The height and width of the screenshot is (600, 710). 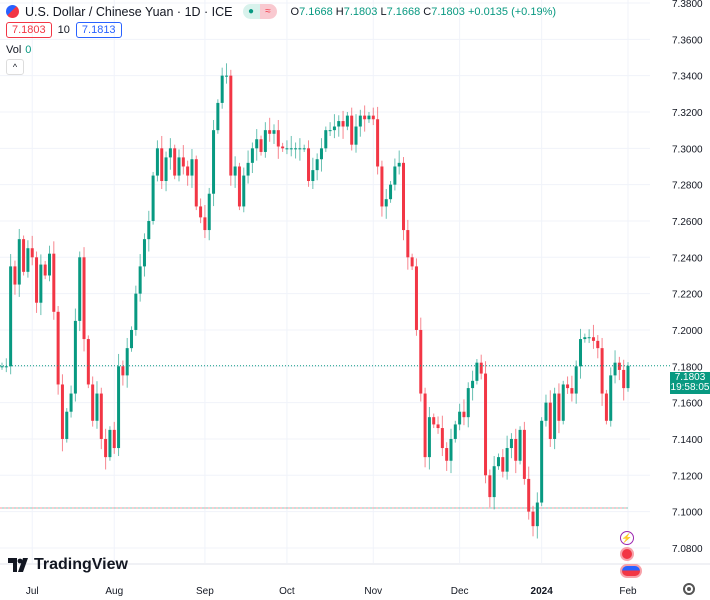 What do you see at coordinates (205, 591) in the screenshot?
I see `x-tick-label: Sep` at bounding box center [205, 591].